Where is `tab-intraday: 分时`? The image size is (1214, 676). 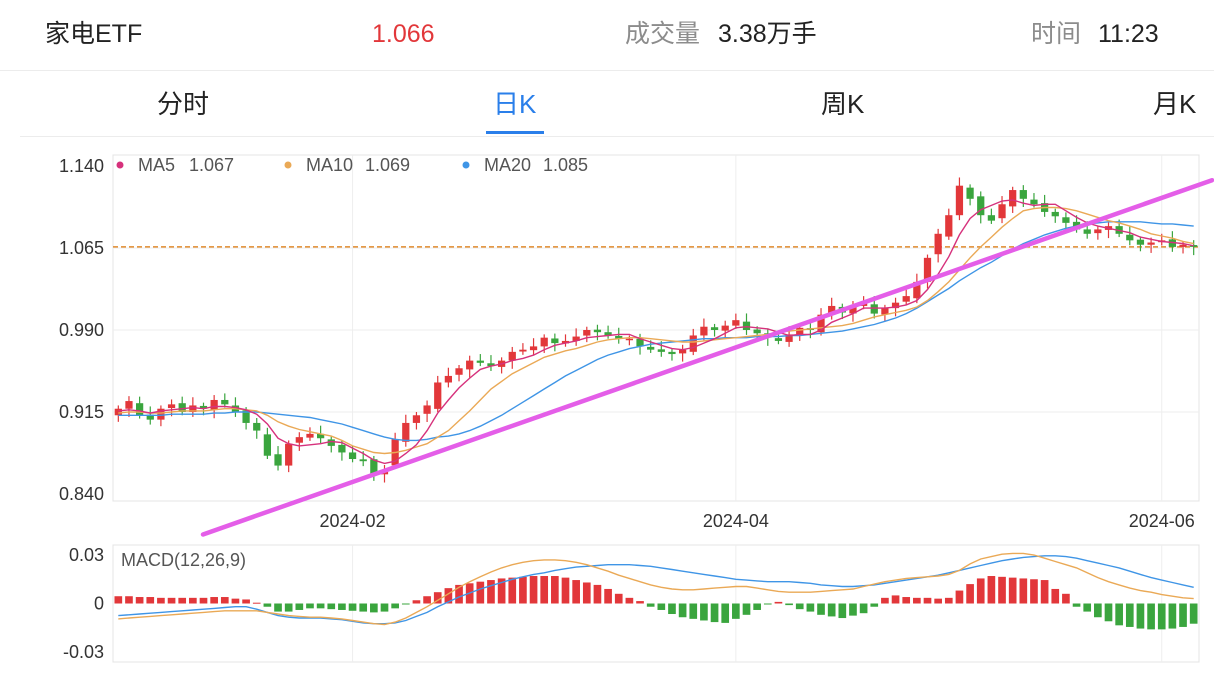 tab-intraday: 分时 is located at coordinates (183, 104).